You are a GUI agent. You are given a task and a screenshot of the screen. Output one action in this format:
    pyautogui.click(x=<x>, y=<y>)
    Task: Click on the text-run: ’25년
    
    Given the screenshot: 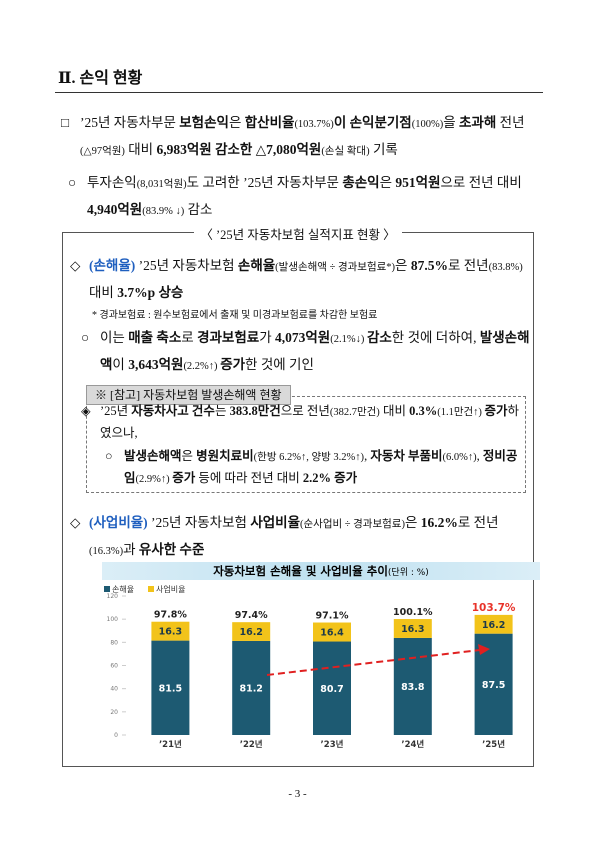 What is the action you would take?
    pyautogui.click(x=116, y=411)
    